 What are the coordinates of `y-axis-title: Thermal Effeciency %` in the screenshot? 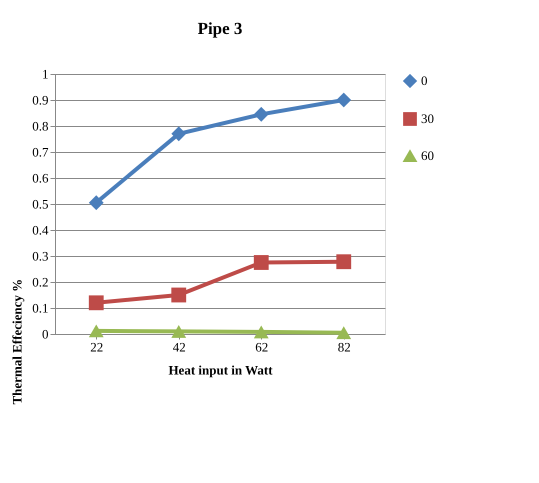 It's located at (16, 341).